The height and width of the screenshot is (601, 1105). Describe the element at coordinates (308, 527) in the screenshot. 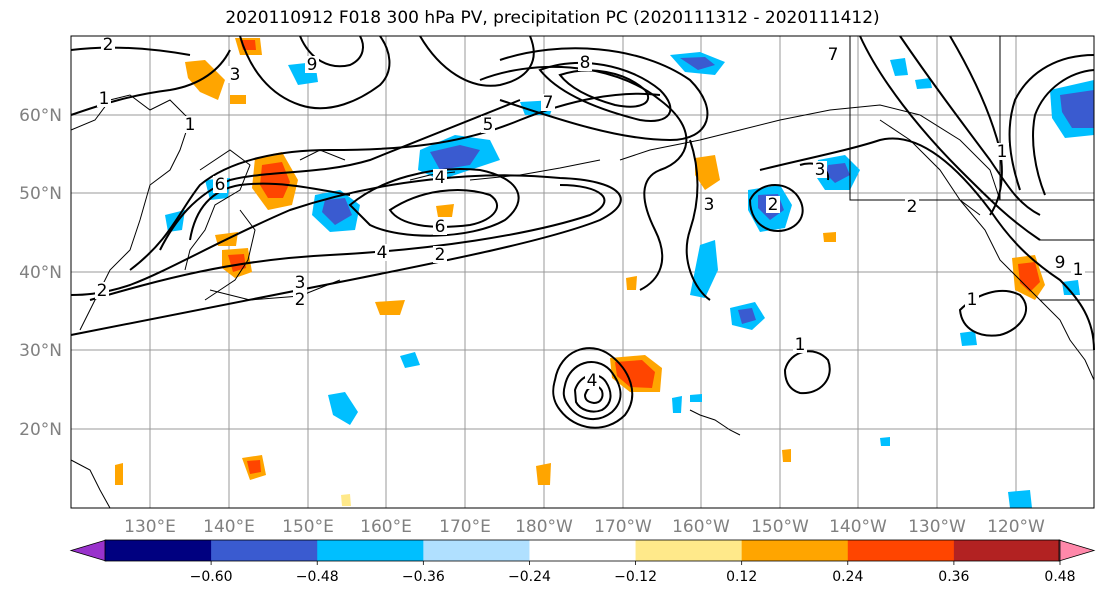

I see `longitude-tick-label: 150°E` at that location.